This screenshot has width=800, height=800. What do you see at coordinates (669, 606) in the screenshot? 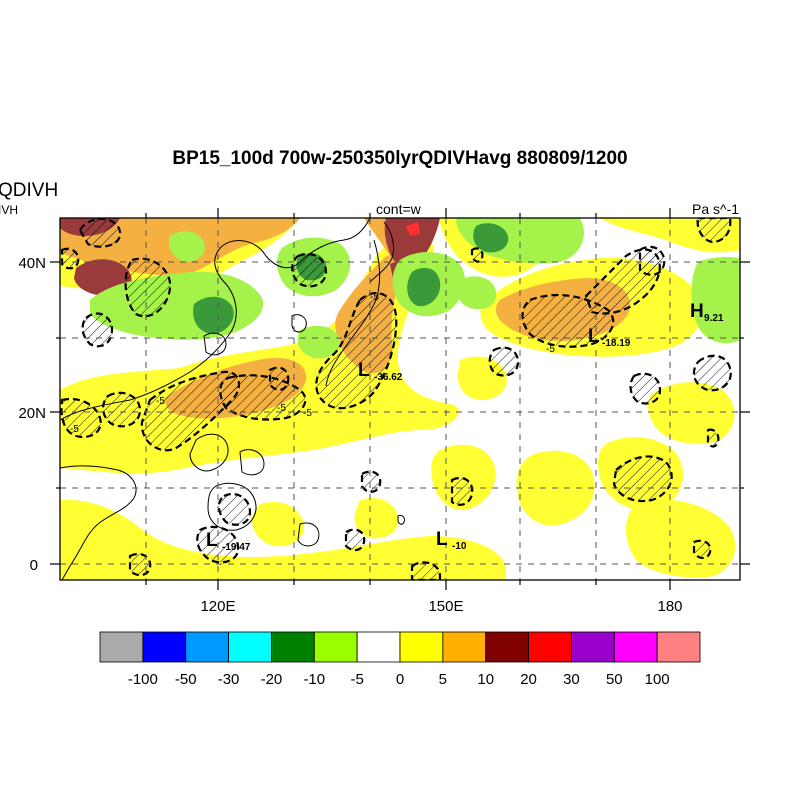
I see `lon-tick-180: 180` at bounding box center [669, 606].